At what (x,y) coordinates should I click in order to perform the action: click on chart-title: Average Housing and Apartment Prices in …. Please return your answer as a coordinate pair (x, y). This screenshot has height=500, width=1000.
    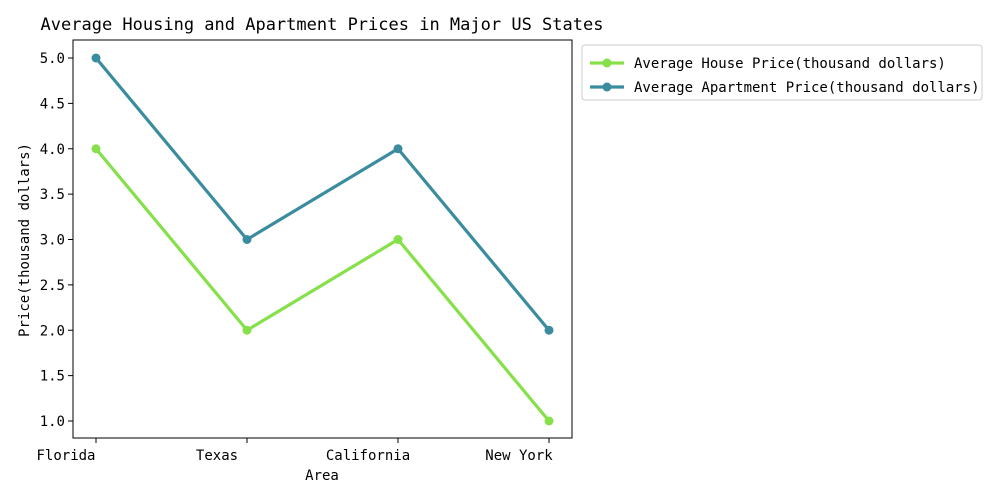
    Looking at the image, I should click on (322, 25).